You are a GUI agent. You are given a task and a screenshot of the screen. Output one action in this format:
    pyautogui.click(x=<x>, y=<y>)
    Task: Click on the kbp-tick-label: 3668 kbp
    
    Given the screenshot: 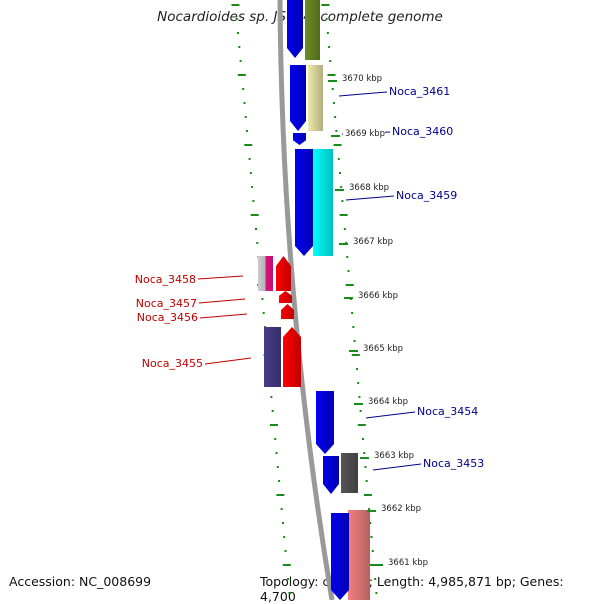 What is the action you would take?
    pyautogui.click(x=369, y=188)
    